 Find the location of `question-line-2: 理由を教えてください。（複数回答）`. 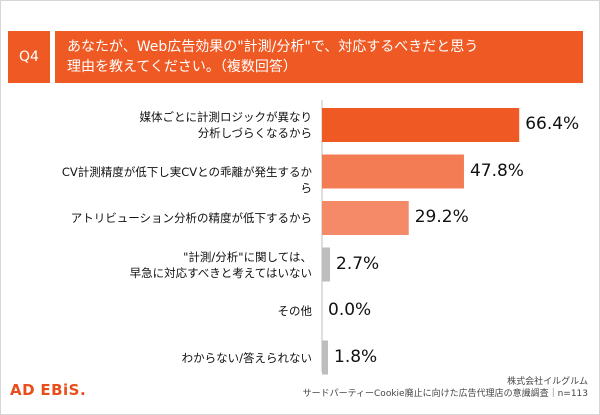

question-line-2: 理由を教えてください。（複数回答） is located at coordinates (182, 67).